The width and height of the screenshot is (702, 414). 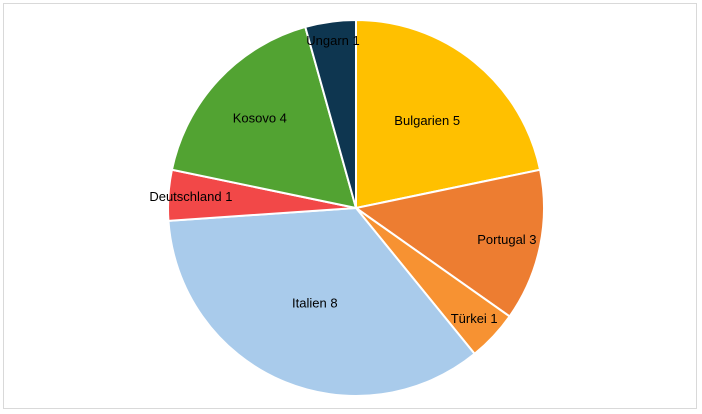 I want to click on slice-label-ungarn: Ungarn 1, so click(x=332, y=40).